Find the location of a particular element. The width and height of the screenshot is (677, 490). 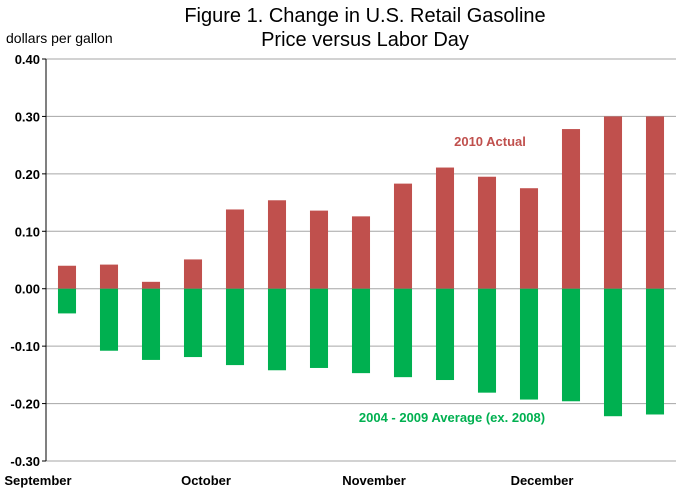

y-tick-label: -0.10 is located at coordinates (25, 346).